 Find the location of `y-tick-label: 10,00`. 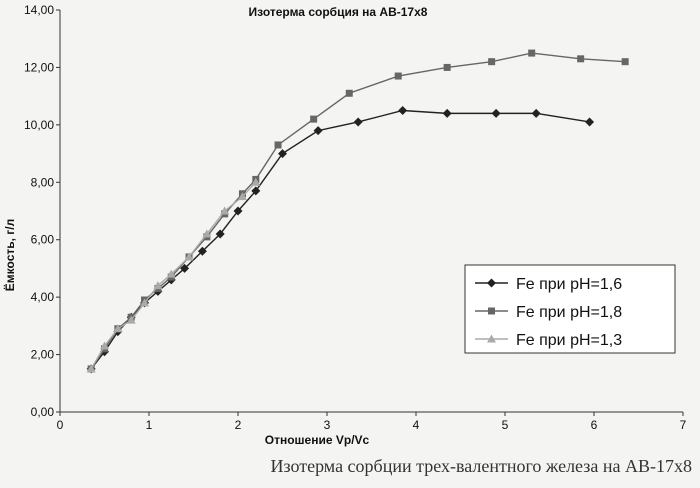

y-tick-label: 10,00 is located at coordinates (39, 125).